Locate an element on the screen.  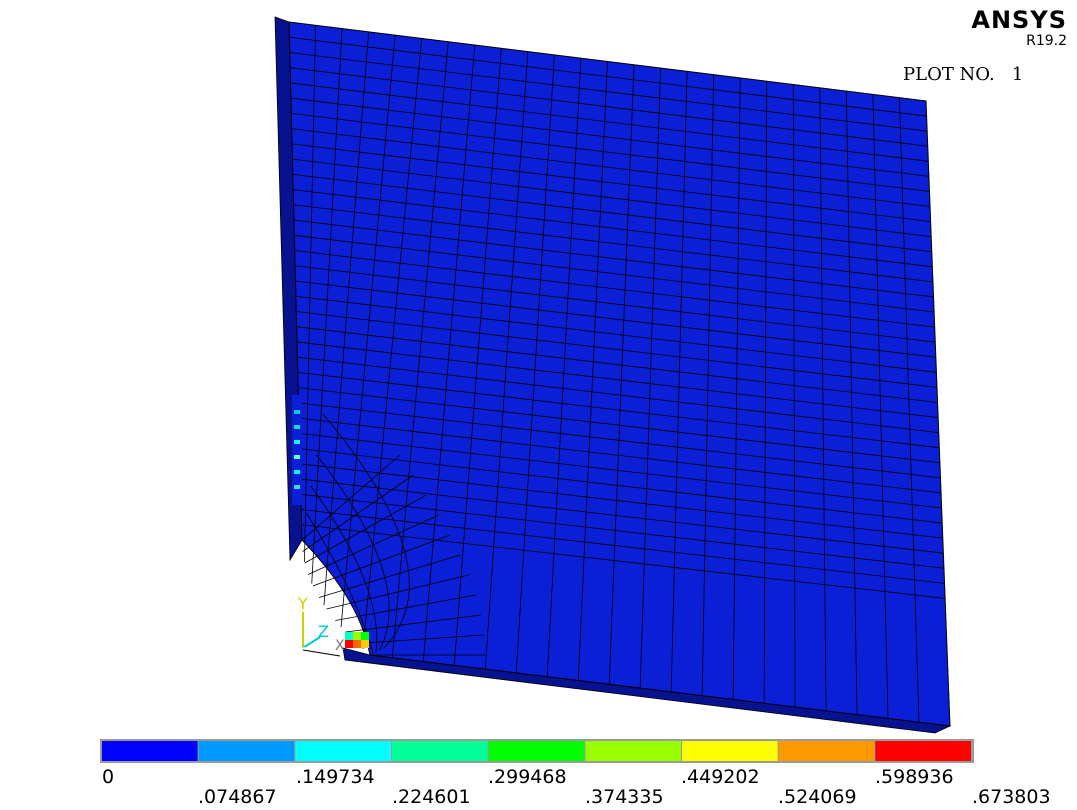
ansys-logo: ANSYS R19.2 is located at coordinates (1019, 27).